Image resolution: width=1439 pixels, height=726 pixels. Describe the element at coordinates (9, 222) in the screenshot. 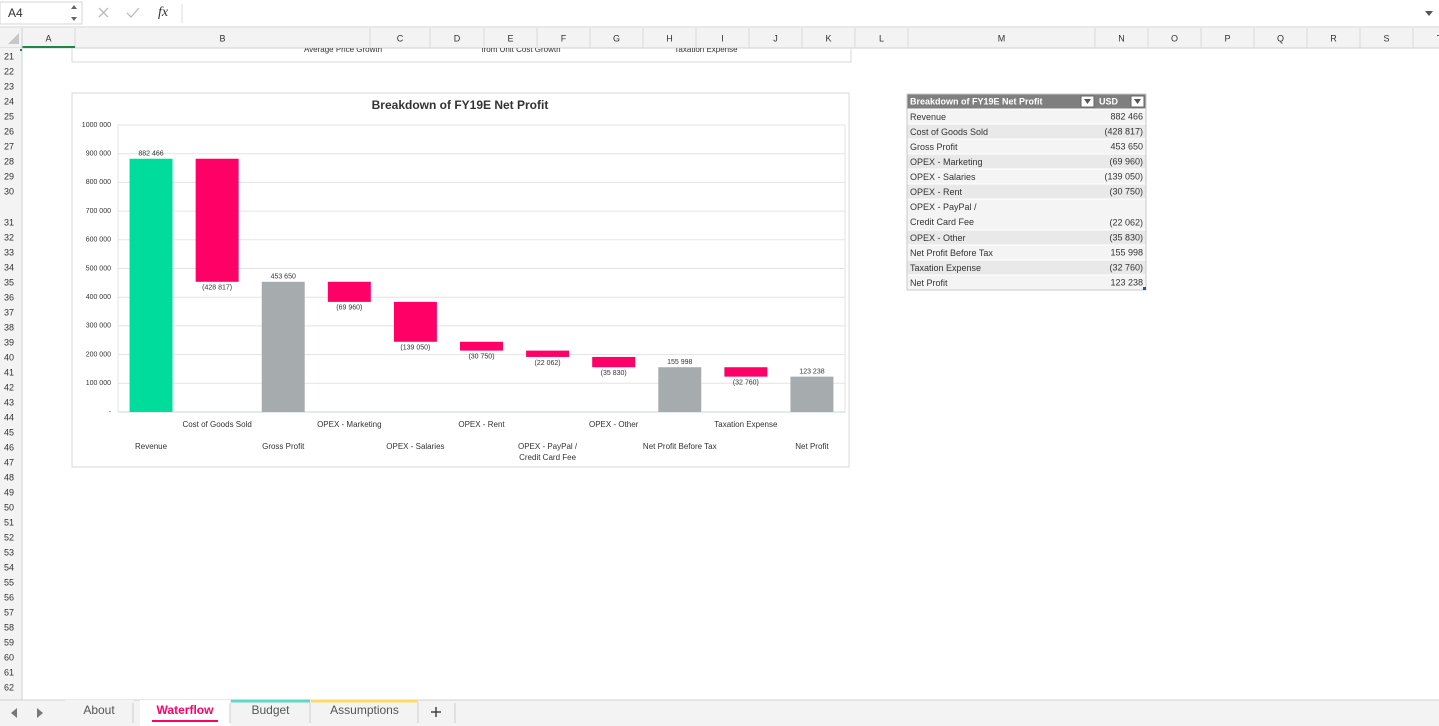

I see `row-header: 31` at that location.